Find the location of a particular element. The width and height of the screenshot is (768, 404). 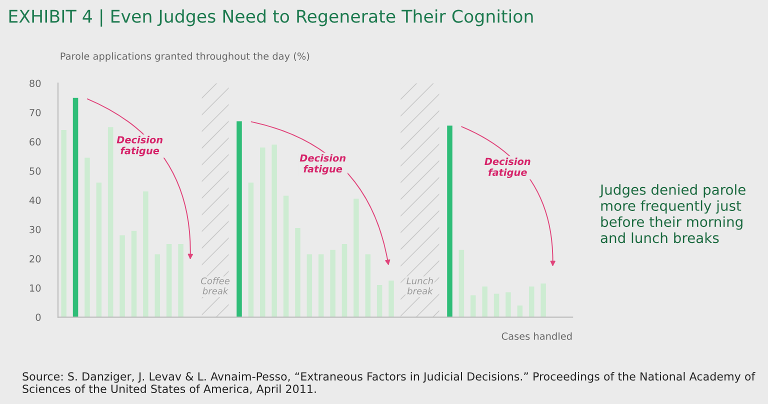

annotation: Coffee break is located at coordinates (215, 285).